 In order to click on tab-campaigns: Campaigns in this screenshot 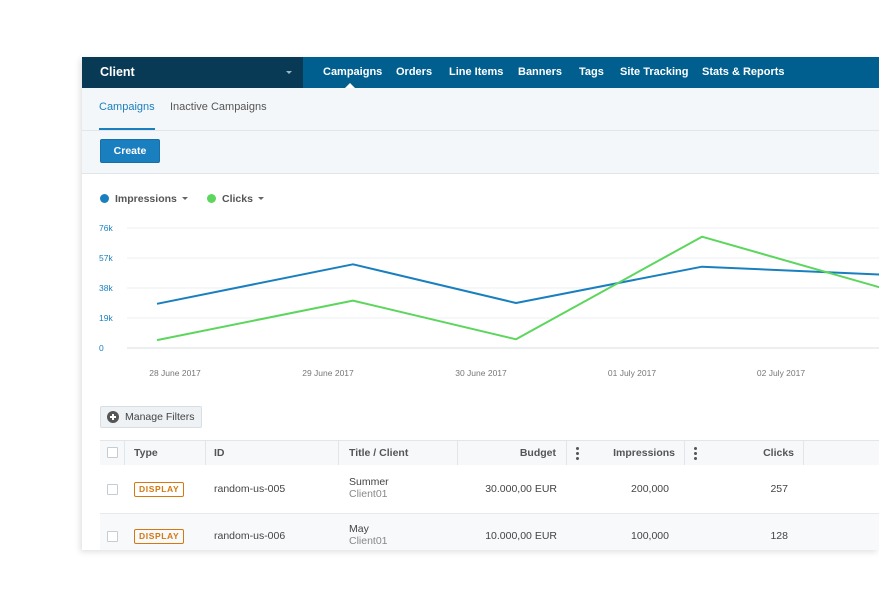, I will do `click(127, 109)`.